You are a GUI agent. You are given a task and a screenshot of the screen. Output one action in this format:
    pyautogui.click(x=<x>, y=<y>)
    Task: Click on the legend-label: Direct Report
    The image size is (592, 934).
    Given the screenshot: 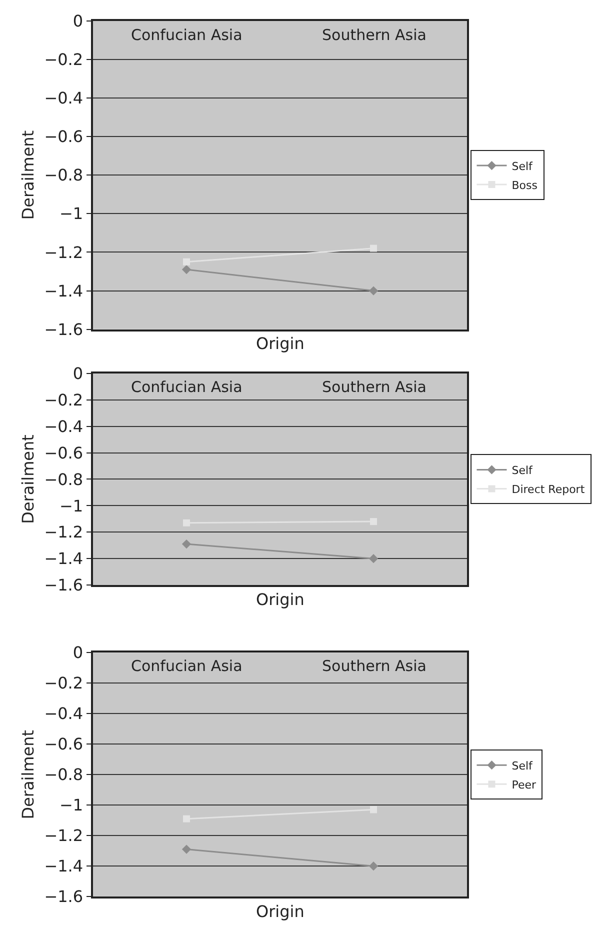 What is the action you would take?
    pyautogui.click(x=549, y=489)
    